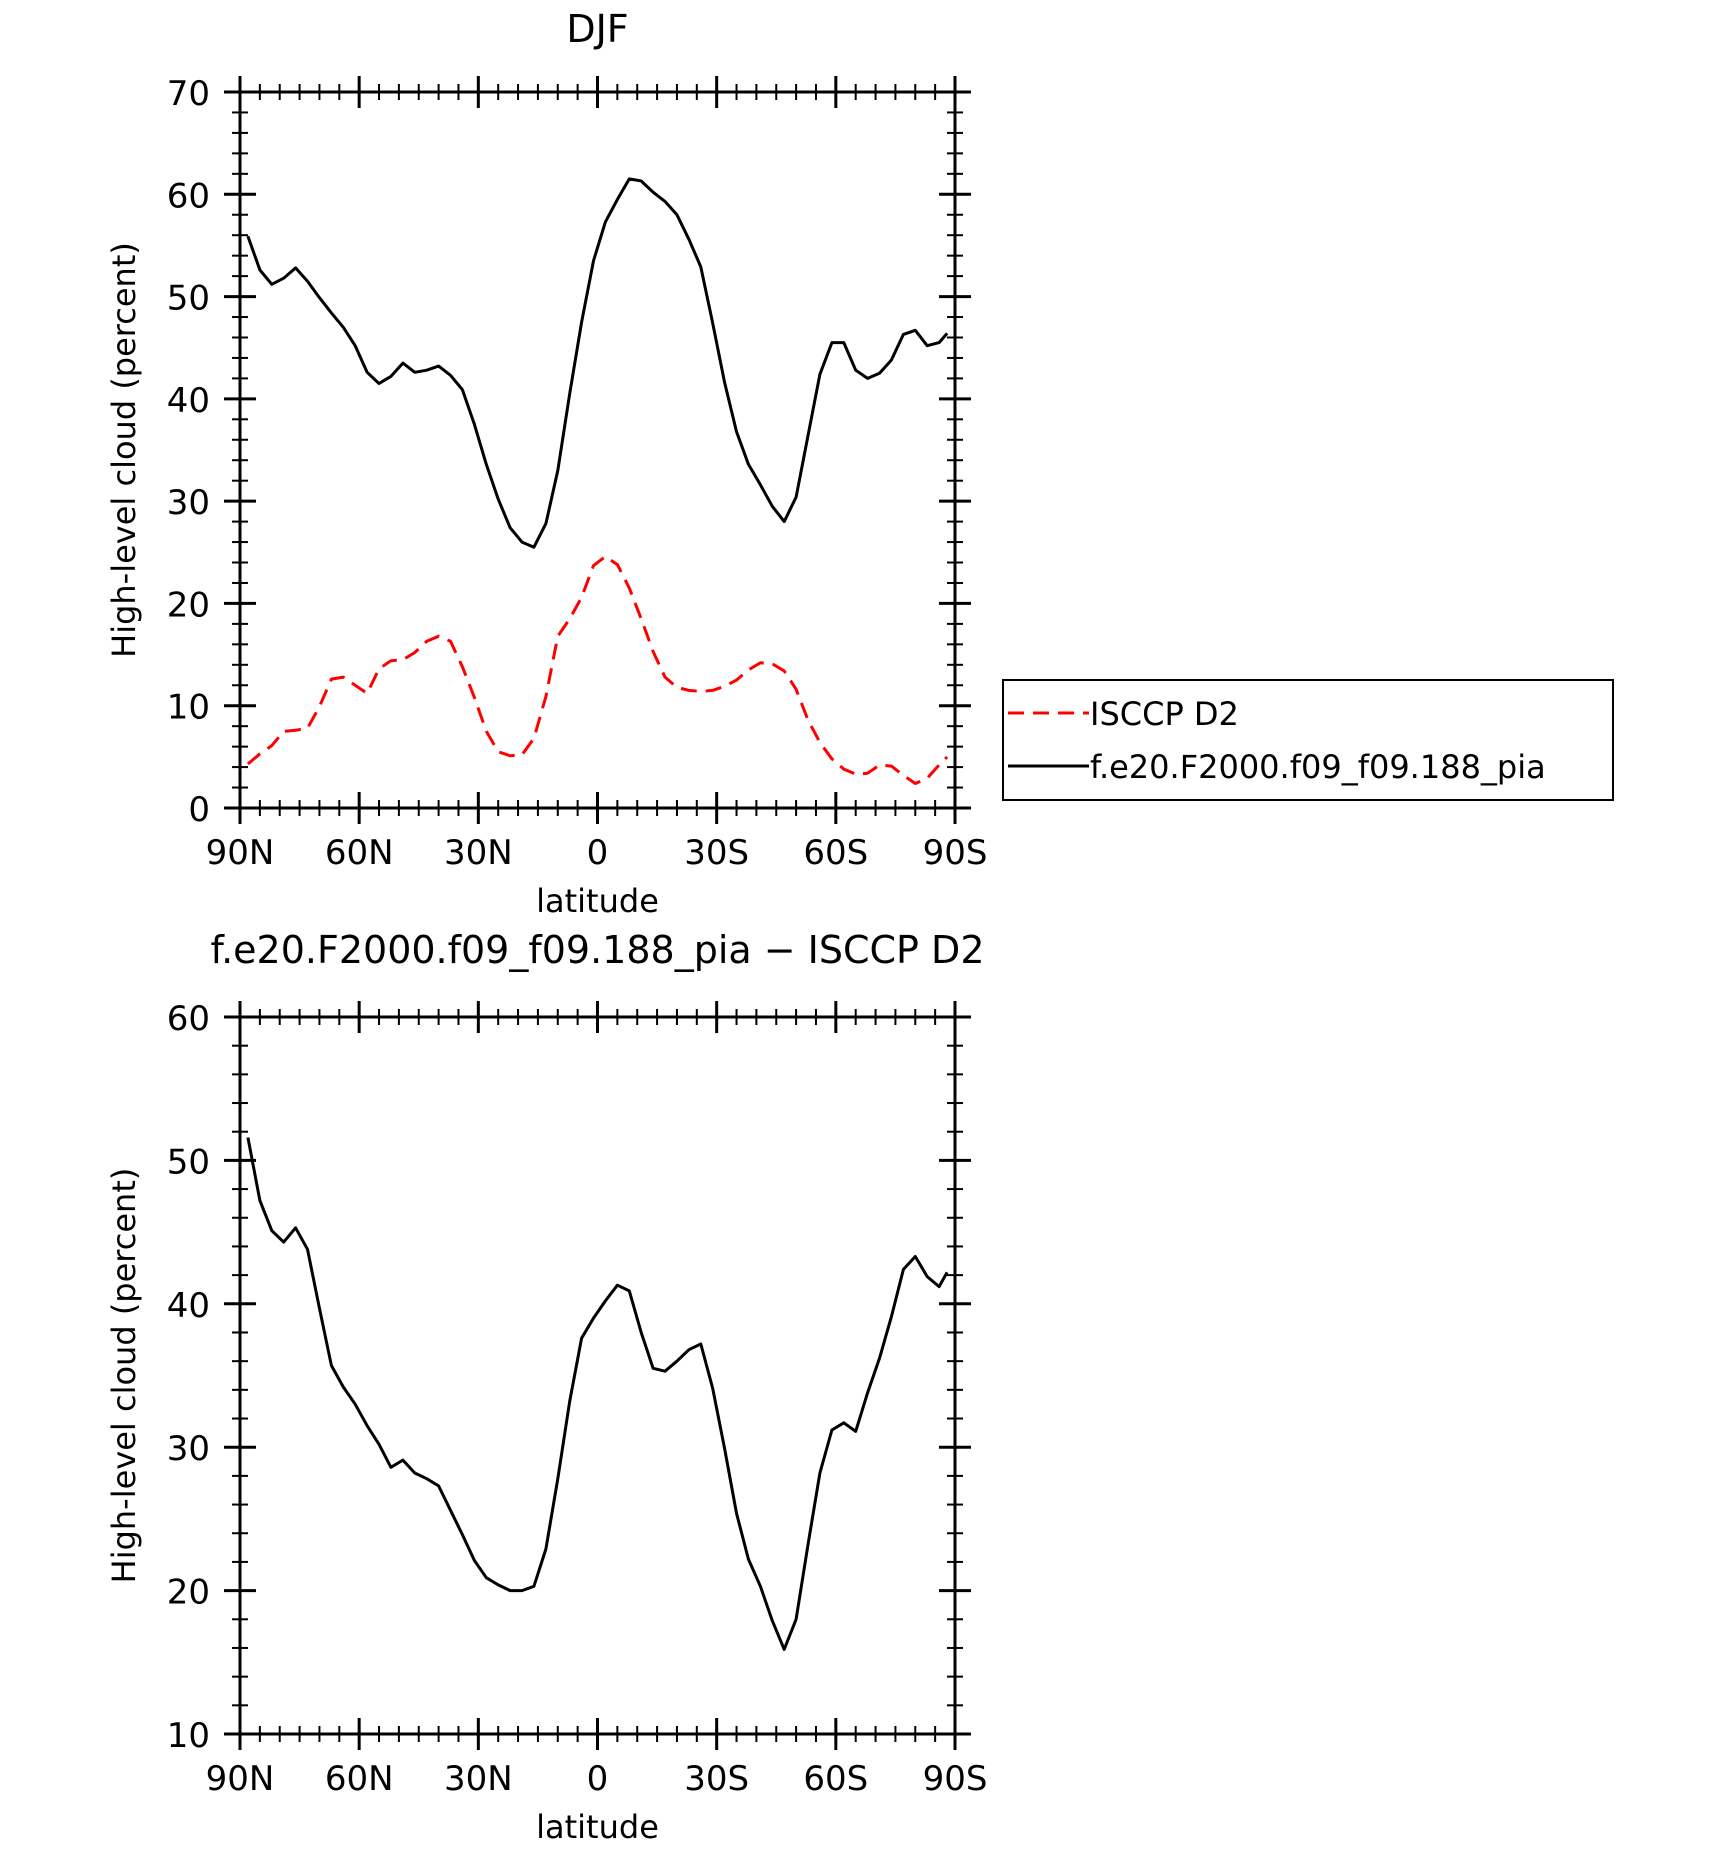 Image resolution: width=1710 pixels, height=1850 pixels. I want to click on legend: ISCCP D2 f.e20.F2000.f09_f09.188_pia, so click(1308, 740).